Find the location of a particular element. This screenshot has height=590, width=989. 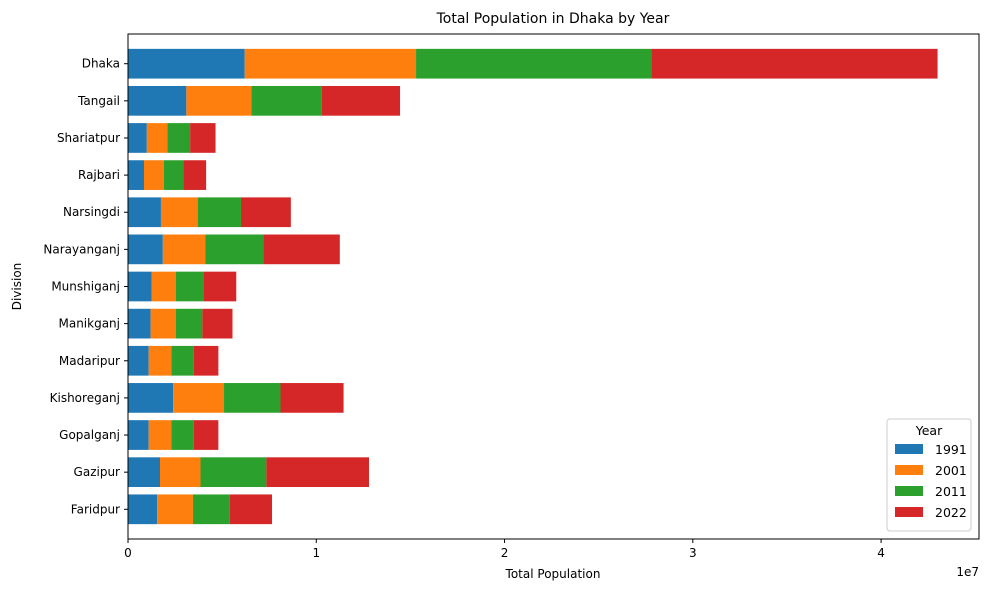

y-tick-label: Rajbari is located at coordinates (99, 175).